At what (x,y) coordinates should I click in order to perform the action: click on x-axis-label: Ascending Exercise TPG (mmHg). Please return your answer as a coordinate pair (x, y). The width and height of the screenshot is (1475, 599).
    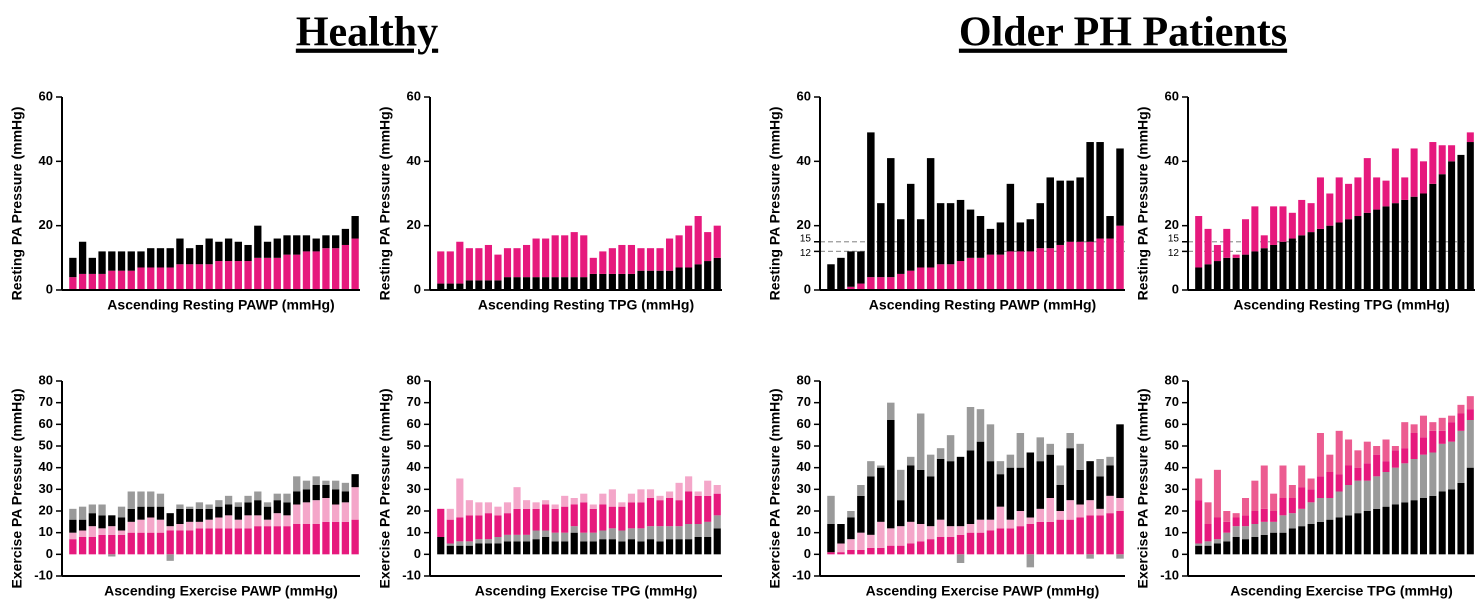
    Looking at the image, I should click on (1341, 591).